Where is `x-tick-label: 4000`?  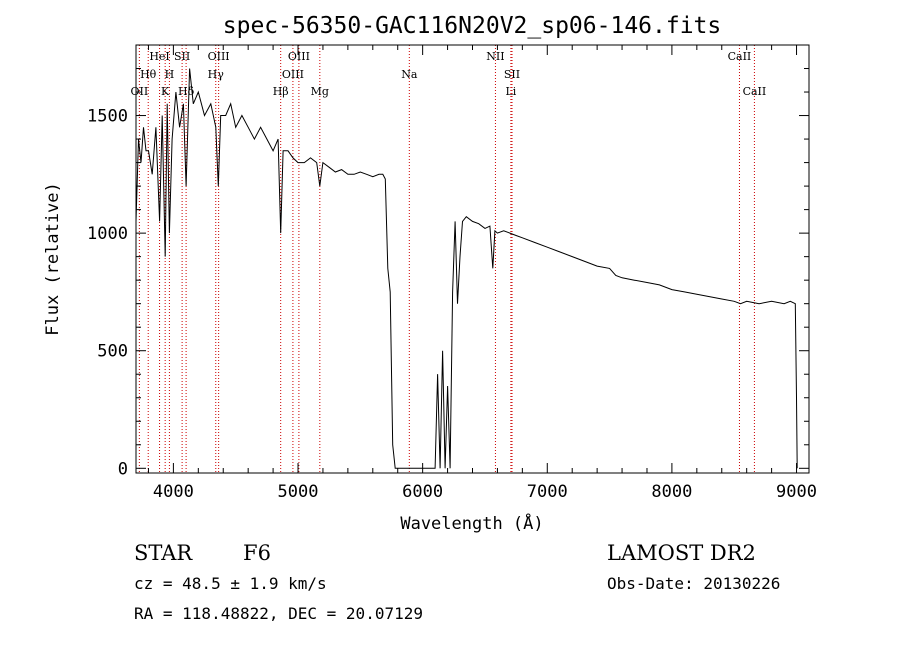 x-tick-label: 4000 is located at coordinates (173, 492).